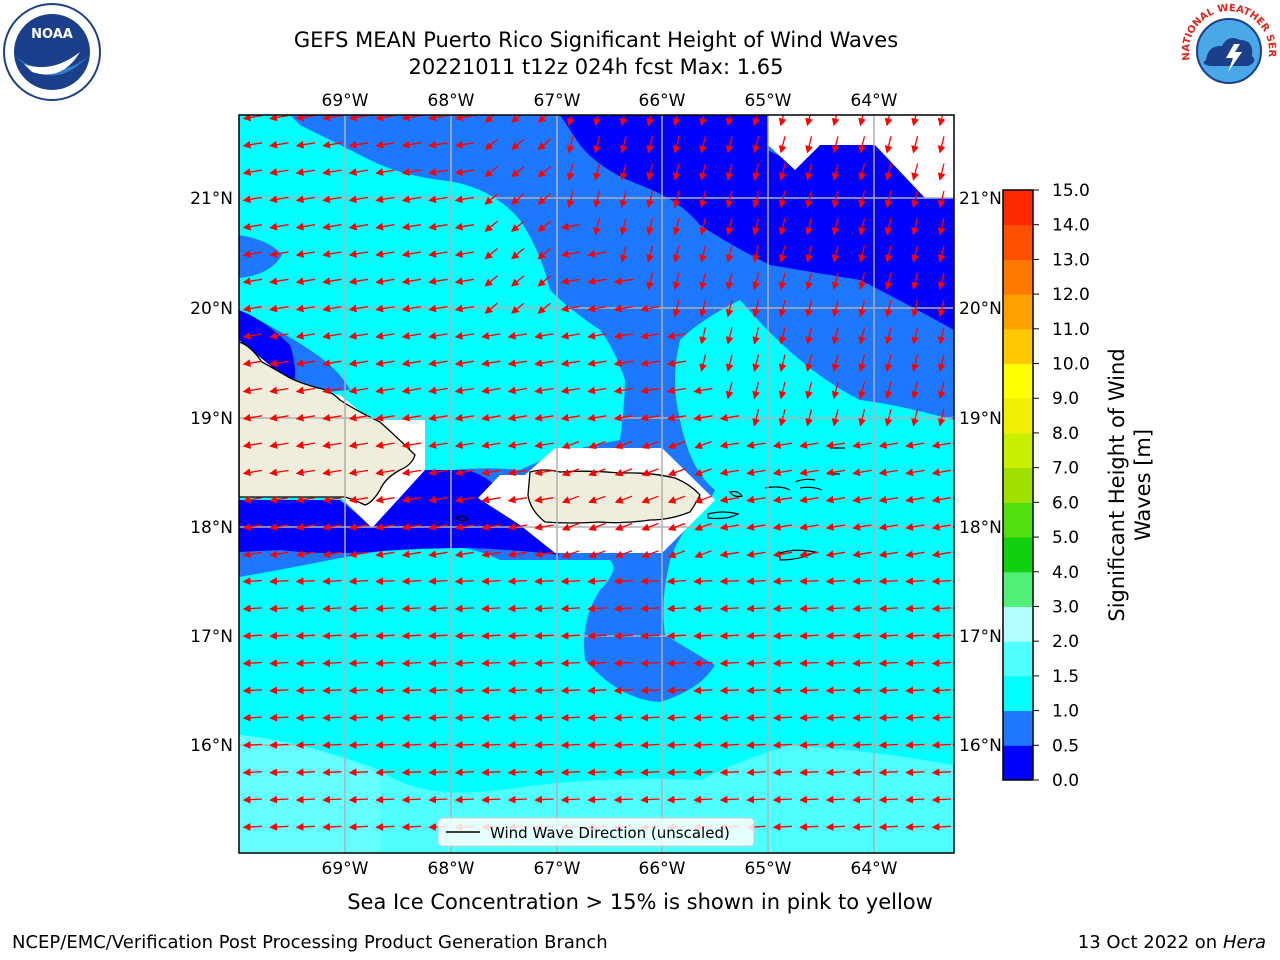  I want to click on lat-label-right: 21°N, so click(980, 199).